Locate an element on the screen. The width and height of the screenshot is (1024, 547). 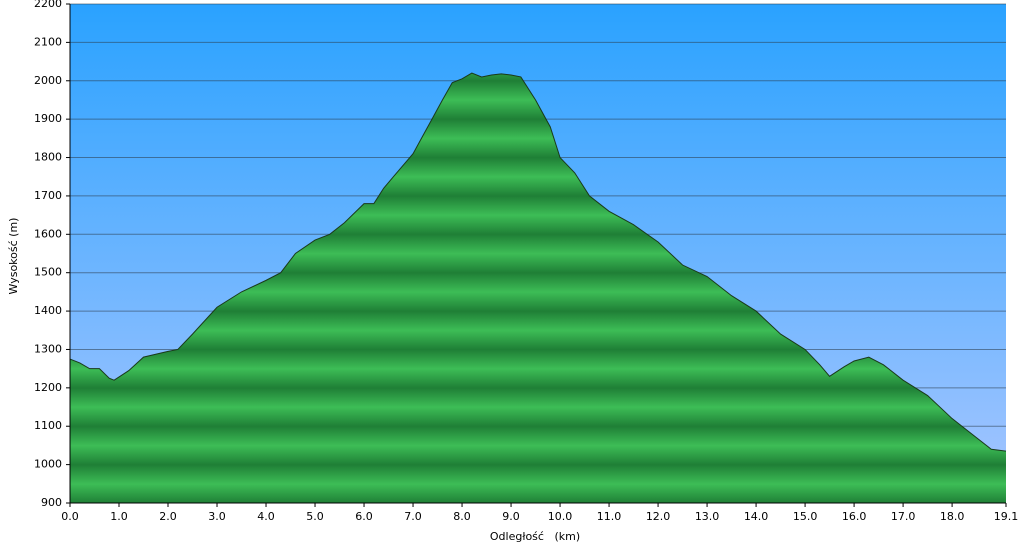
x-tick-label: 0.0 is located at coordinates (70, 516).